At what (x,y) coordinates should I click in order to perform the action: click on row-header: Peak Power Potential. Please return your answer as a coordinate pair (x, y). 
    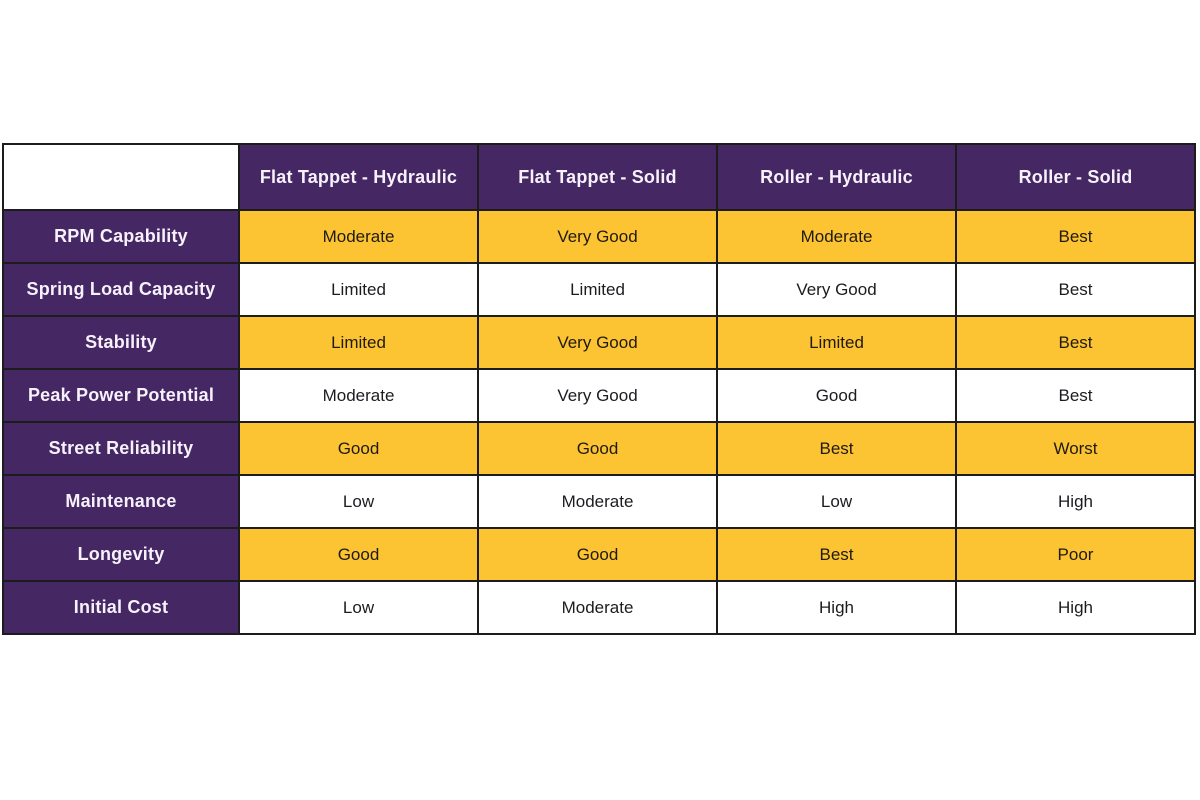
    Looking at the image, I should click on (121, 395).